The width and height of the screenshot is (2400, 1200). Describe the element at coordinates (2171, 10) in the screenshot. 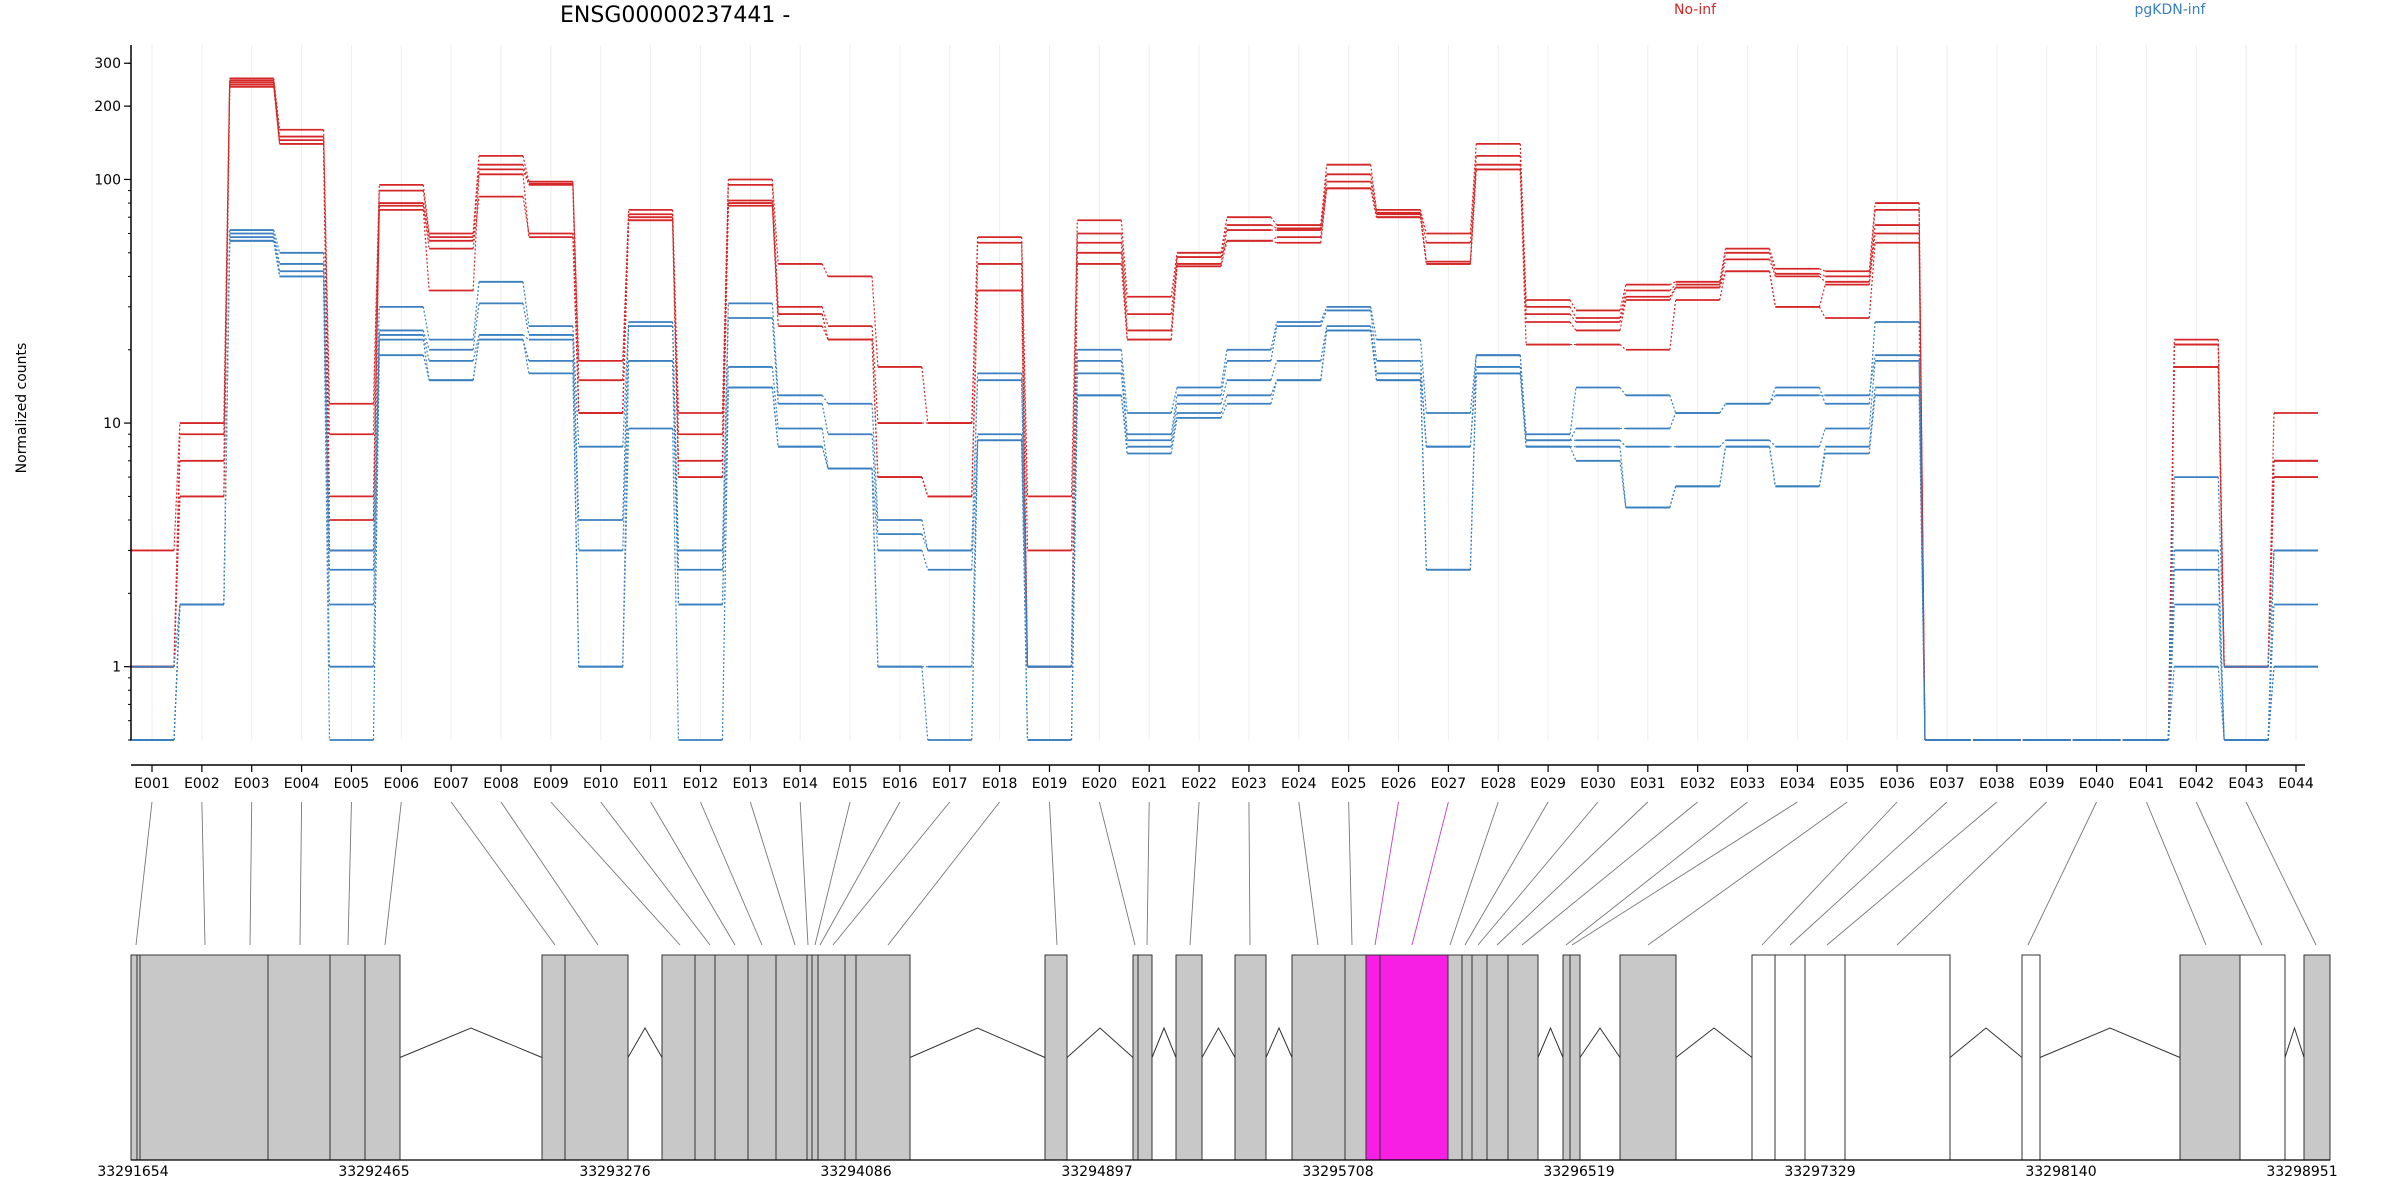

I see `legend-pgkdn-inf: pgKDN-inf` at that location.